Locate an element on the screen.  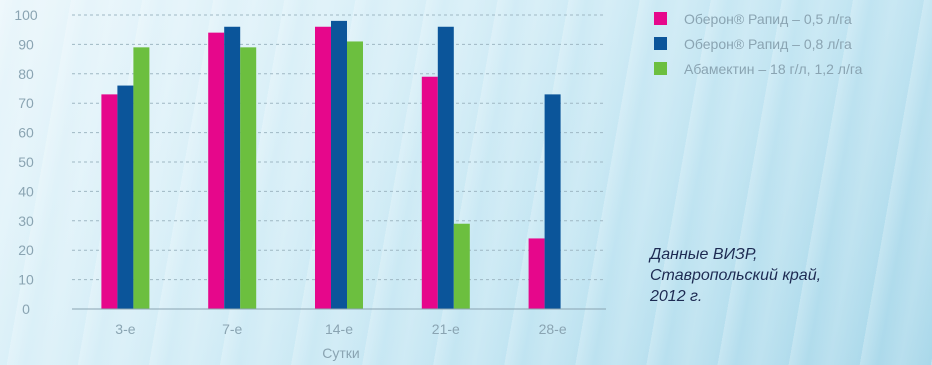
y-tick-label: 20 is located at coordinates (26, 250).